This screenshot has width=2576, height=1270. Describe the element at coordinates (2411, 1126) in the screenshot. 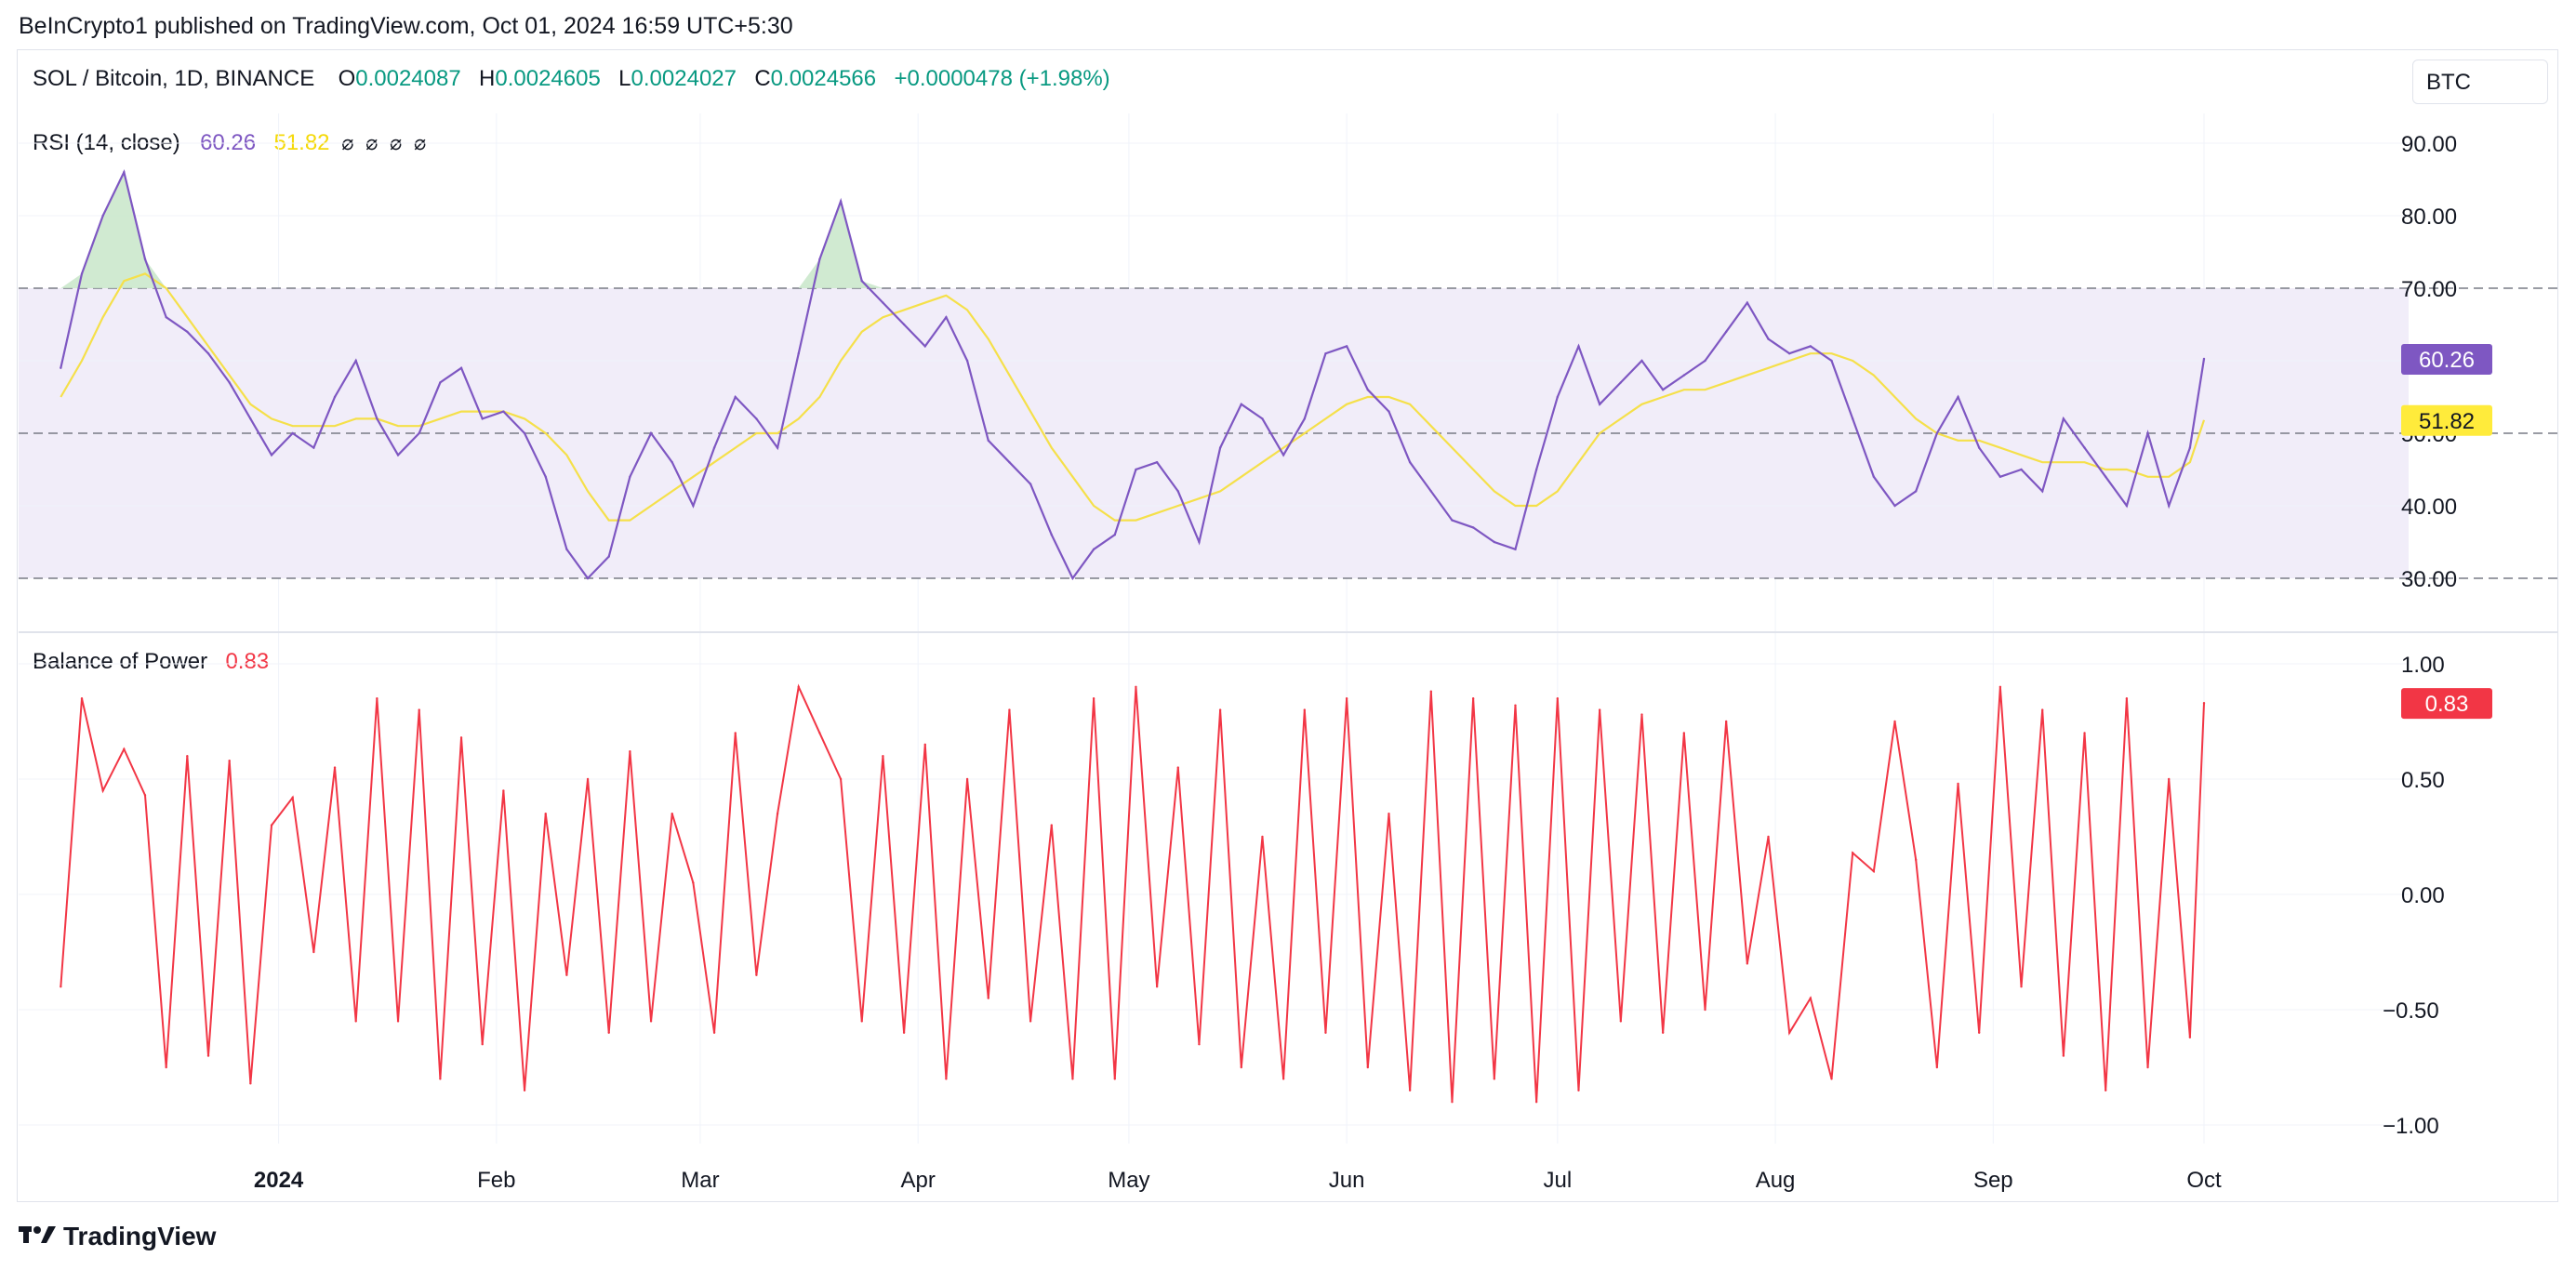

I see `bop-axis-tick: −1.00` at that location.